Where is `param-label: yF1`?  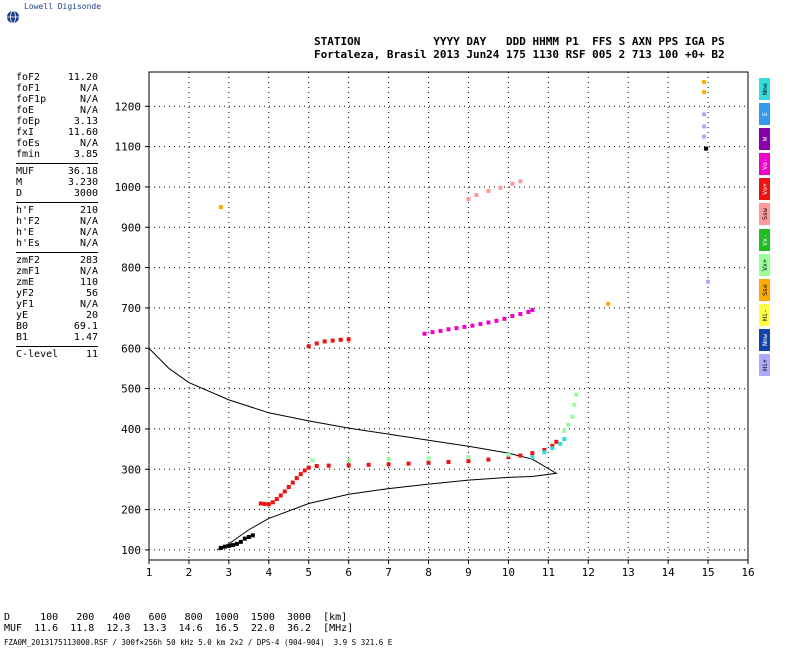 param-label: yF1 is located at coordinates (25, 304).